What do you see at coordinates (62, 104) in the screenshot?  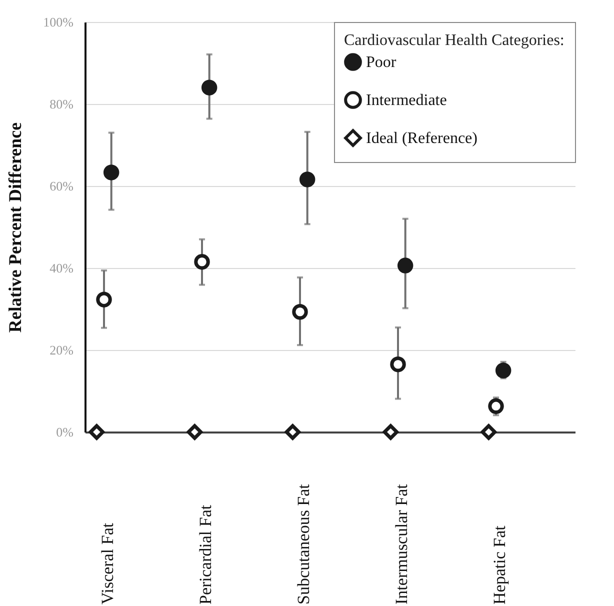 I see `y-tick-label: 80%` at bounding box center [62, 104].